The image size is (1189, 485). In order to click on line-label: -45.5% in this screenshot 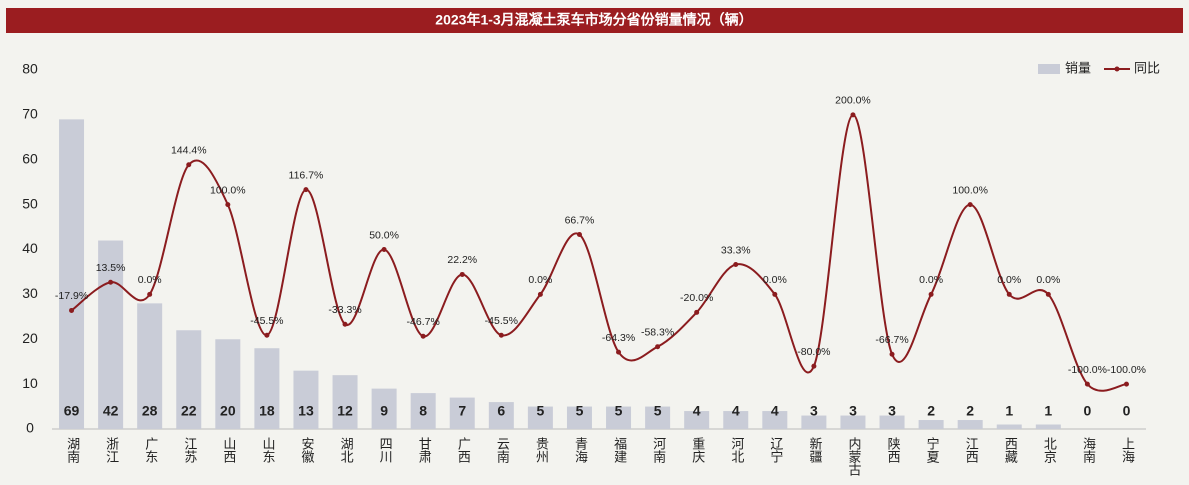, I will do `click(501, 321)`.